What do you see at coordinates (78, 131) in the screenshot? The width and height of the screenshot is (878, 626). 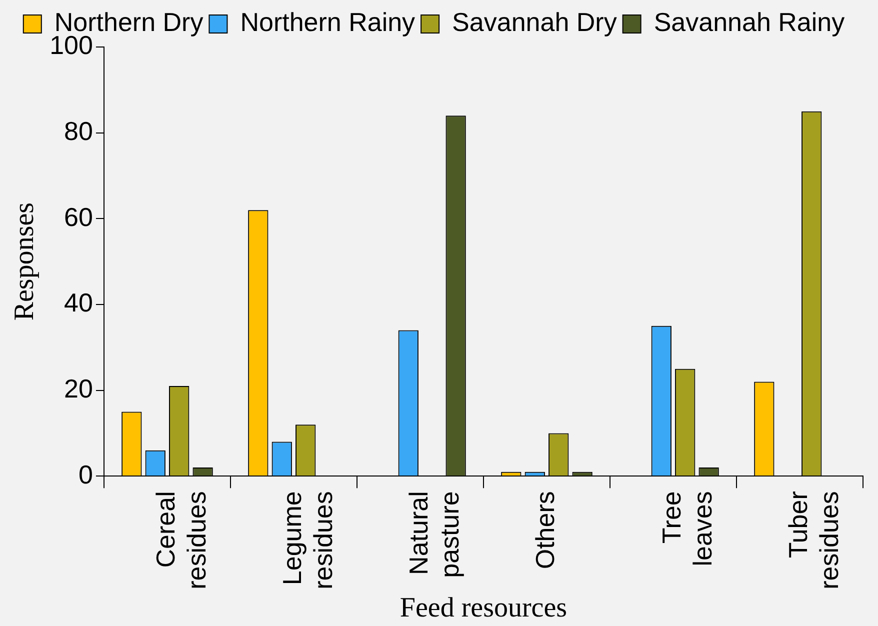 I see `y-tick-label: 80` at bounding box center [78, 131].